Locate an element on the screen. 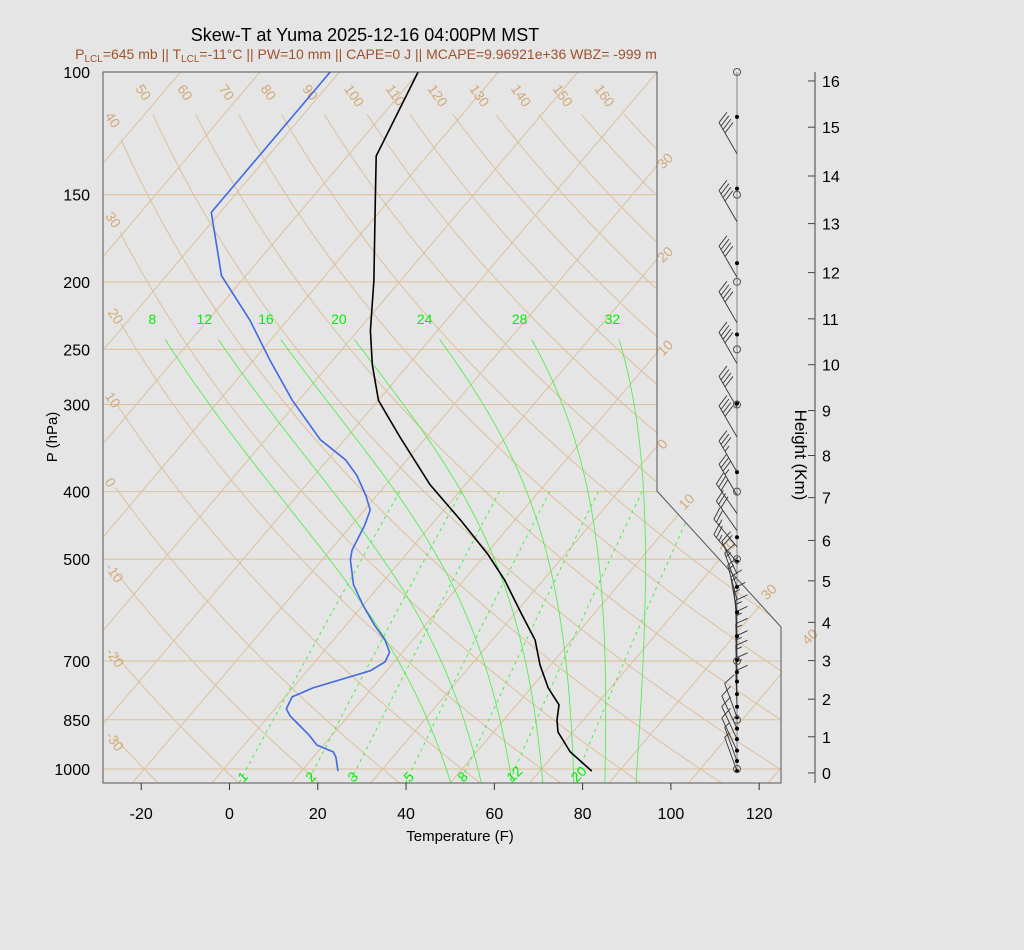 The image size is (1024, 950). dry-adiabat-label: 60 is located at coordinates (185, 92).